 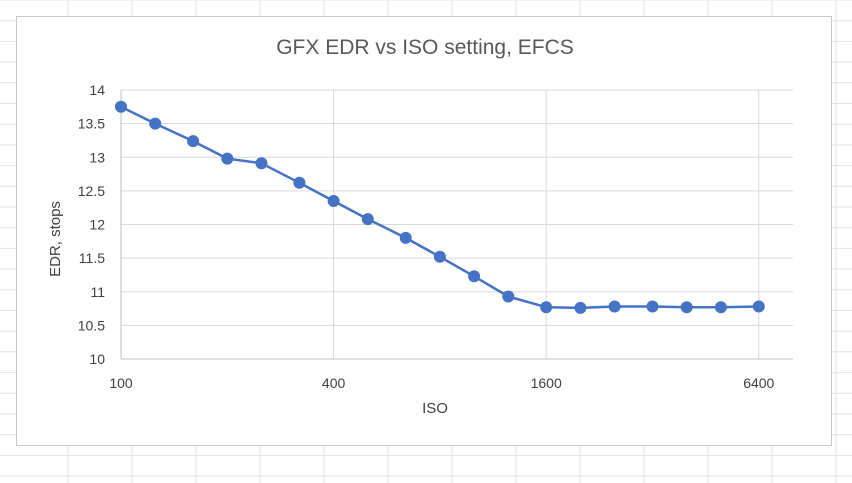 What do you see at coordinates (97, 225) in the screenshot?
I see `y-tick-label: 12` at bounding box center [97, 225].